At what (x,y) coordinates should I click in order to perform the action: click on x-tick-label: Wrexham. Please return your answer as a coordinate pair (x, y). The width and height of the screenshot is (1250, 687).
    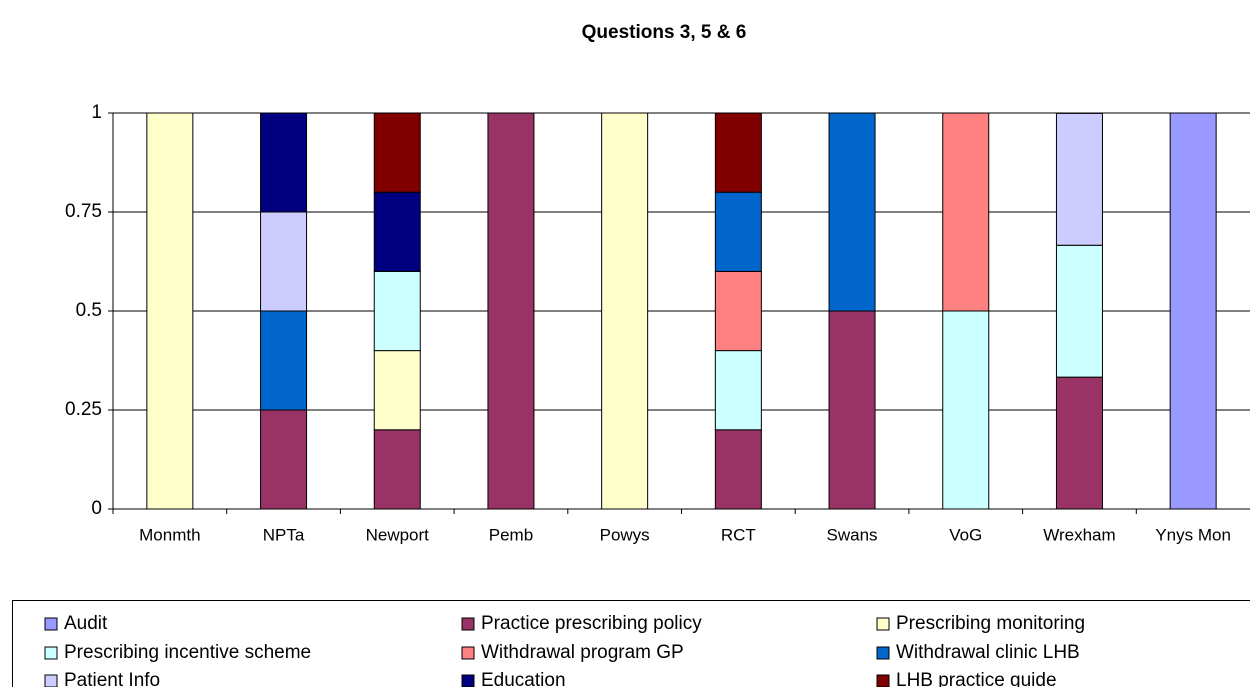
    Looking at the image, I should click on (1079, 534).